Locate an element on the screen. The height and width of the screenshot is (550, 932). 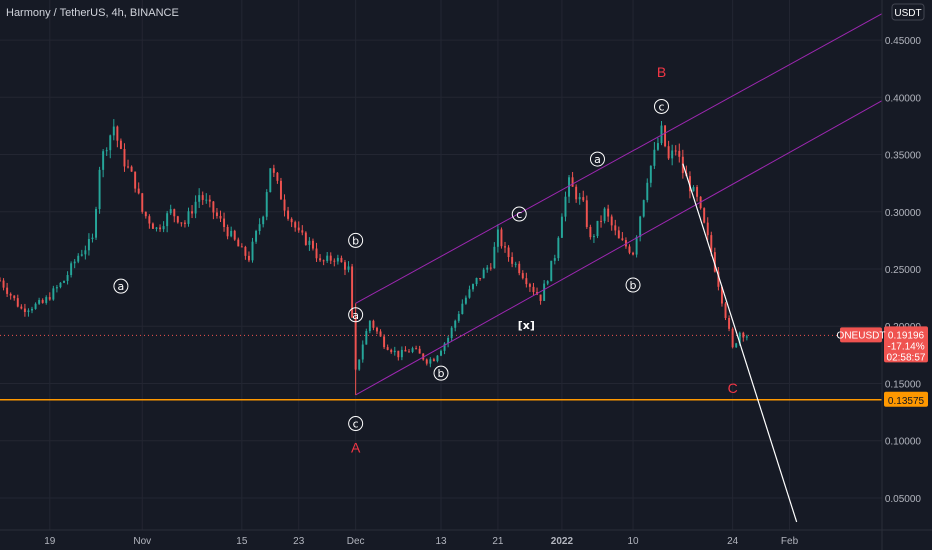
wave-label: b is located at coordinates (441, 373).